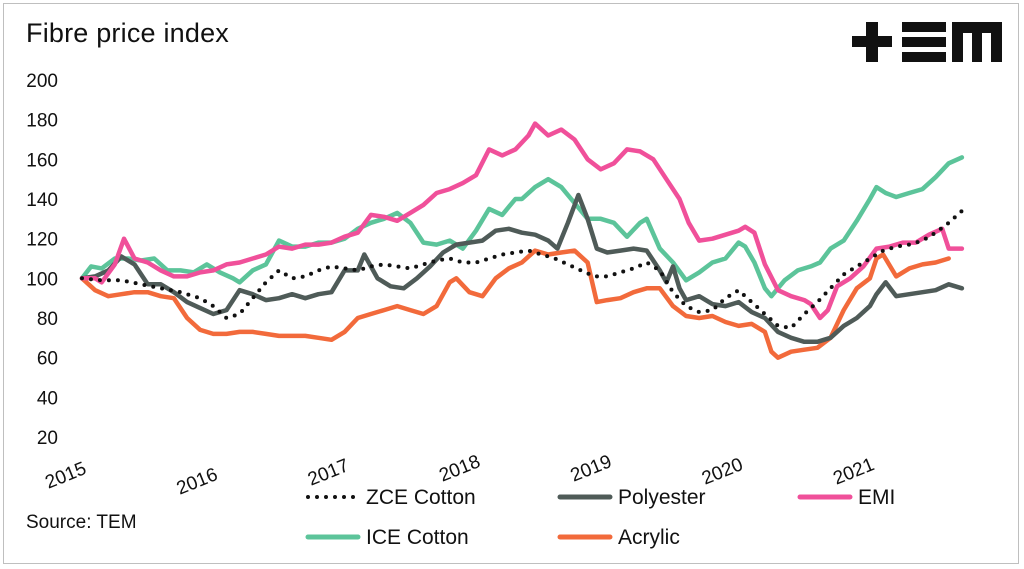 This screenshot has width=1024, height=569. I want to click on legend-label: EMI, so click(876, 497).